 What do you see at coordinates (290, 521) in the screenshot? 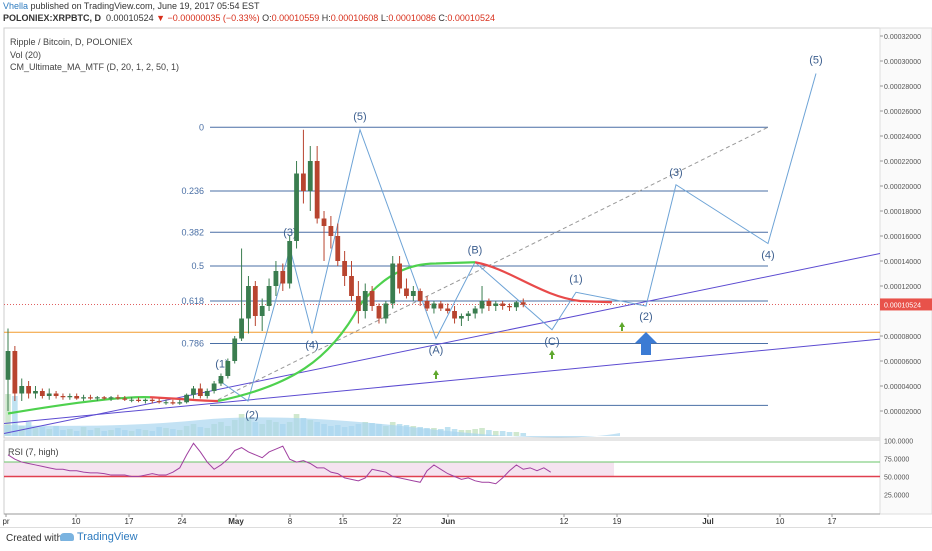
I see `x-axis-label: 8` at bounding box center [290, 521].